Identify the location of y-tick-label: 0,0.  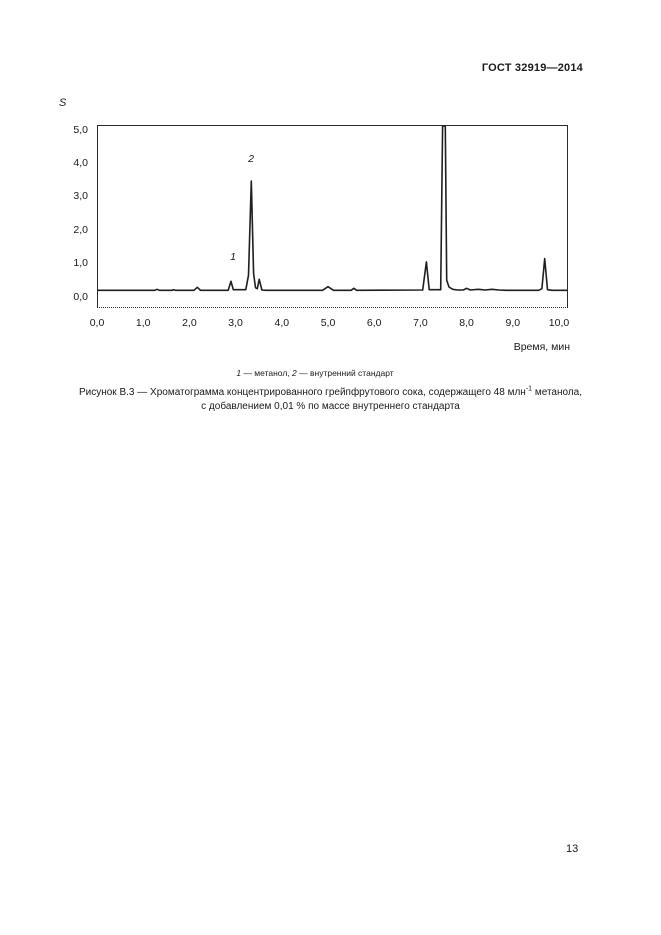
(80, 296).